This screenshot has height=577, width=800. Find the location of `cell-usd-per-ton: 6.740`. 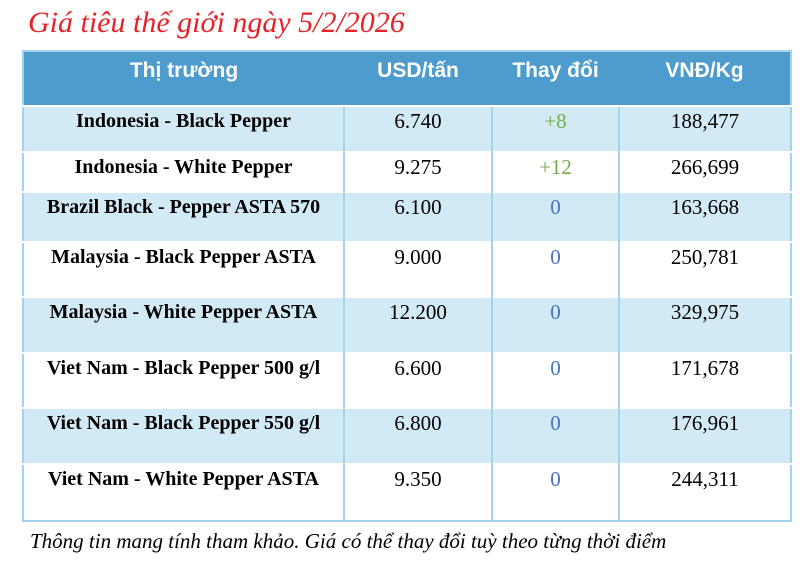

cell-usd-per-ton: 6.740 is located at coordinates (417, 128).